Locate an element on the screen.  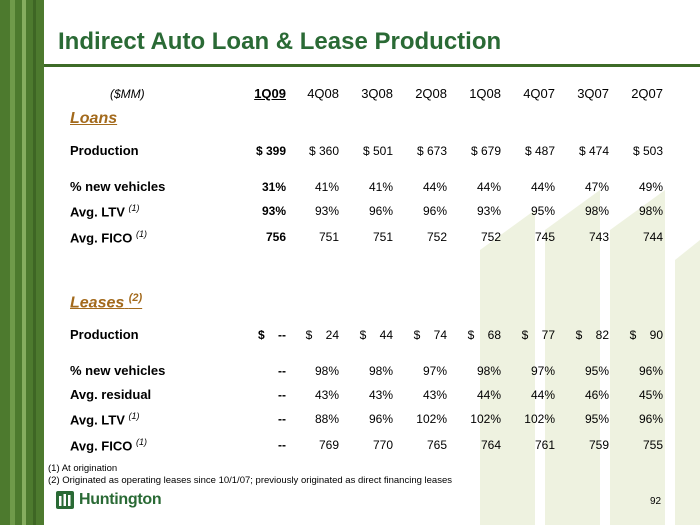
row-label-text: Avg. residual is located at coordinates (111, 394).